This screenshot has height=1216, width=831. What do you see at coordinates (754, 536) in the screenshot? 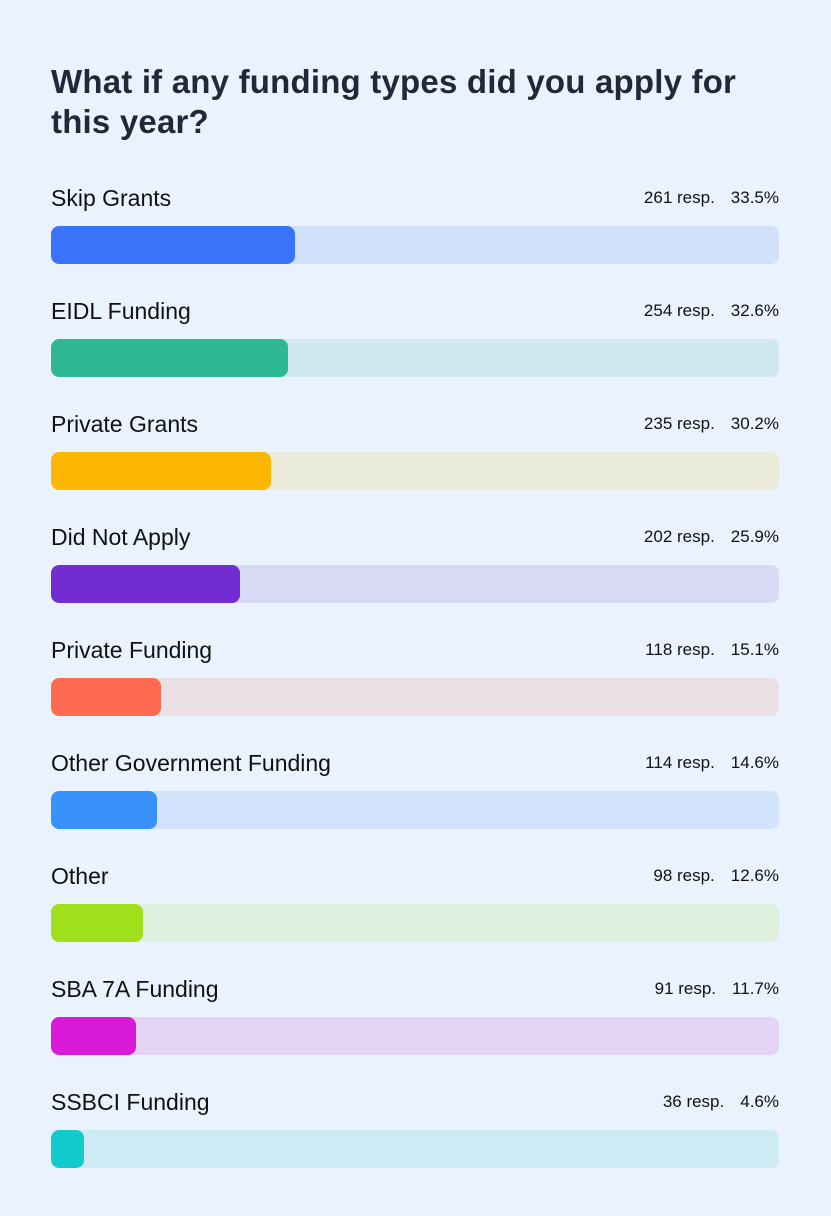
I see `percent-label: 25.9%` at bounding box center [754, 536].